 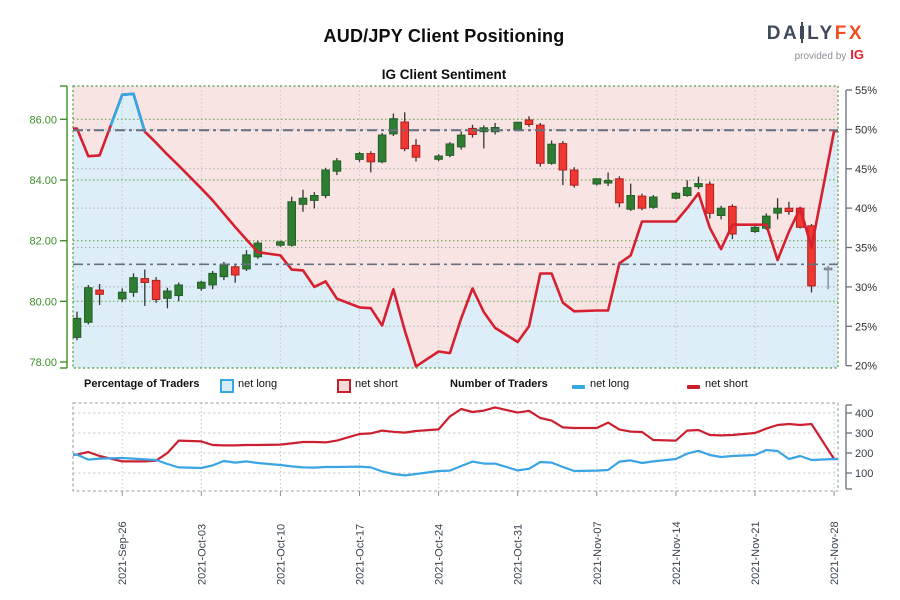 I want to click on net-long-pct-line, so click(x=128, y=112).